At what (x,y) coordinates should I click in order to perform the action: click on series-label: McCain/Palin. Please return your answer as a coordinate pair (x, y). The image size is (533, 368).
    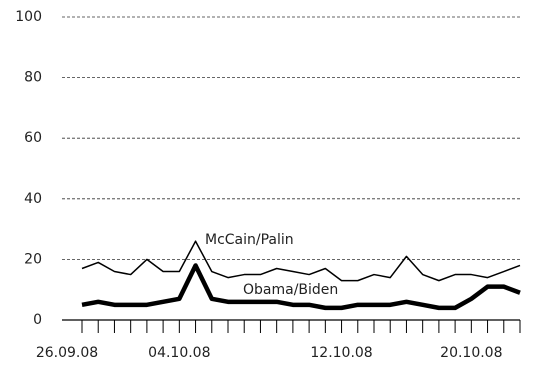
    Looking at the image, I should click on (249, 240).